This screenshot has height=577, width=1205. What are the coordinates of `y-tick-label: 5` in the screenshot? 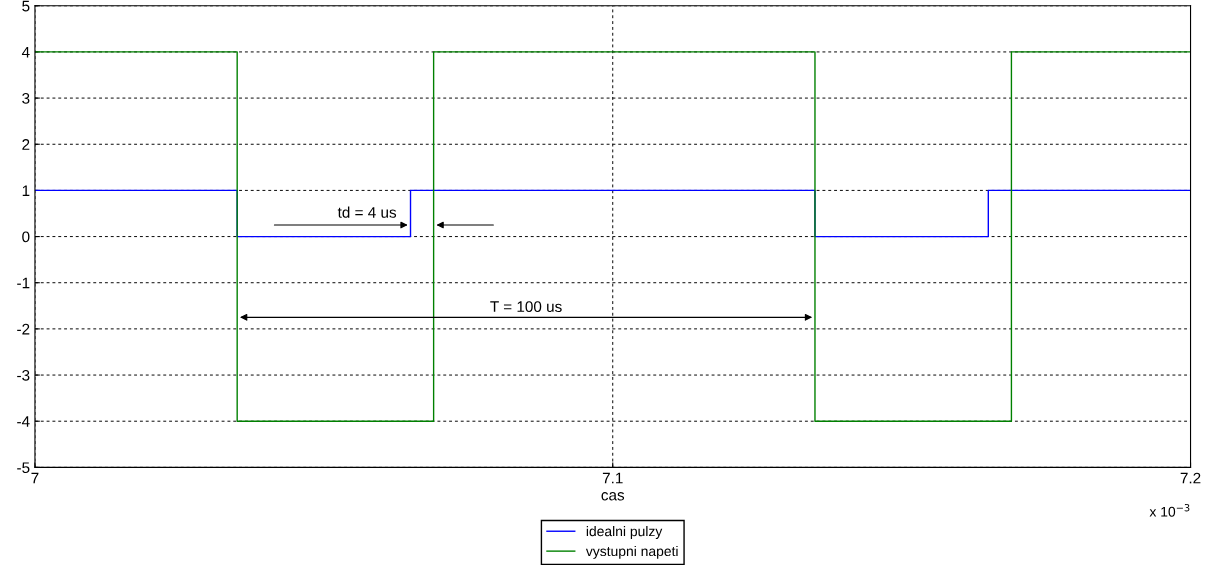 It's located at (26, 6).